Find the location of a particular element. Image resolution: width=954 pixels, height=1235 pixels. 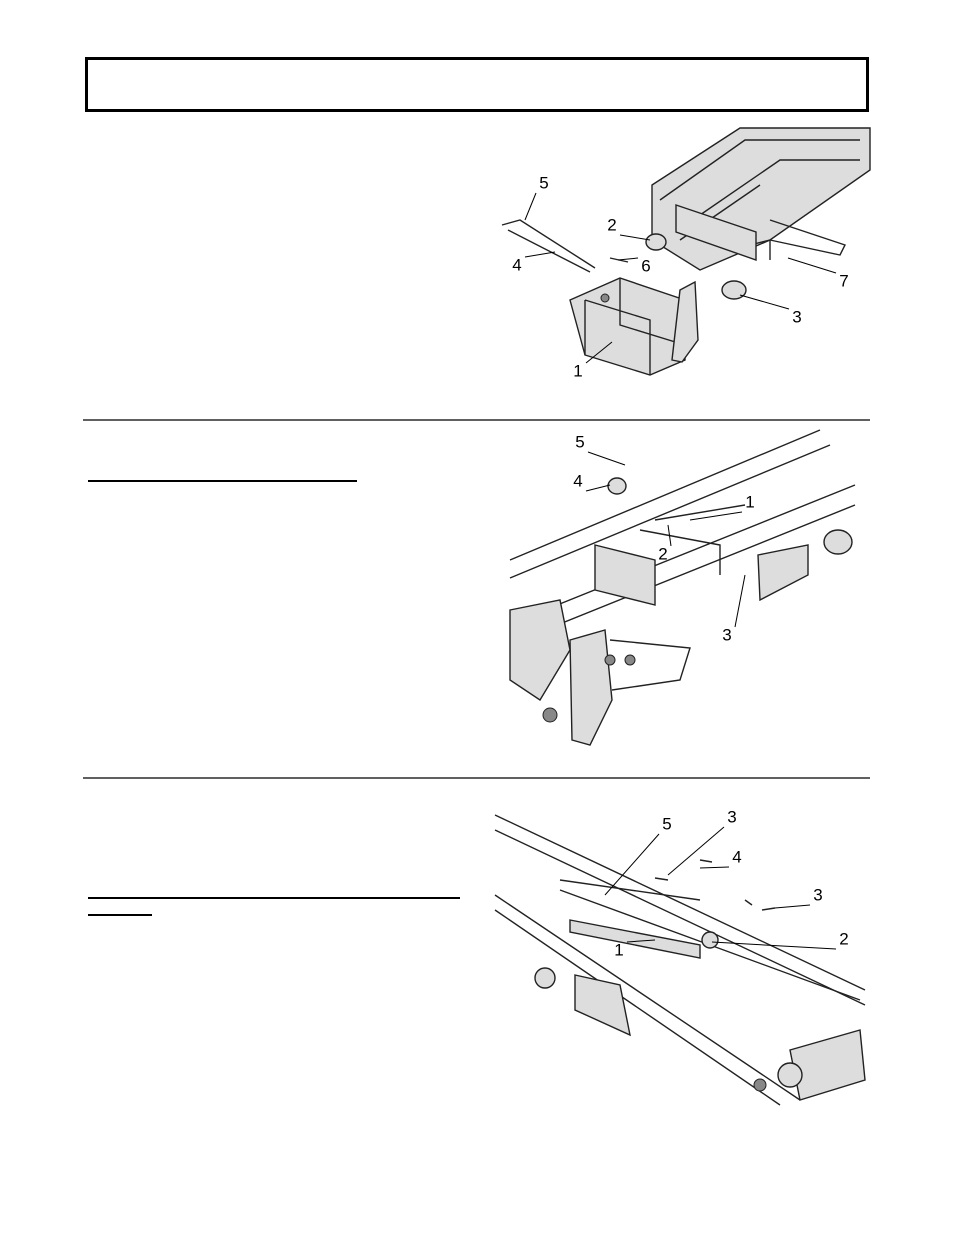

header-box is located at coordinates (477, 84).